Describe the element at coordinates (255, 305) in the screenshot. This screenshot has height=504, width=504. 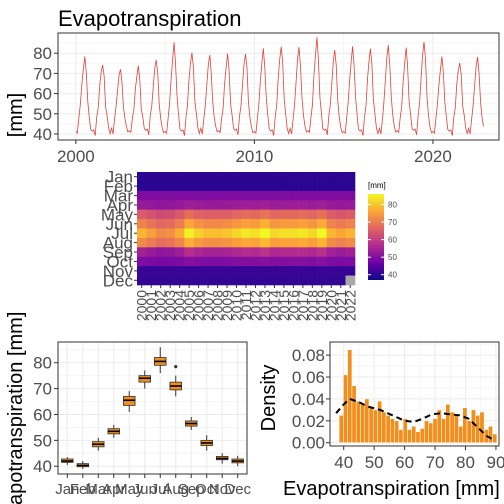
I see `x-tick-label: 2012` at that location.